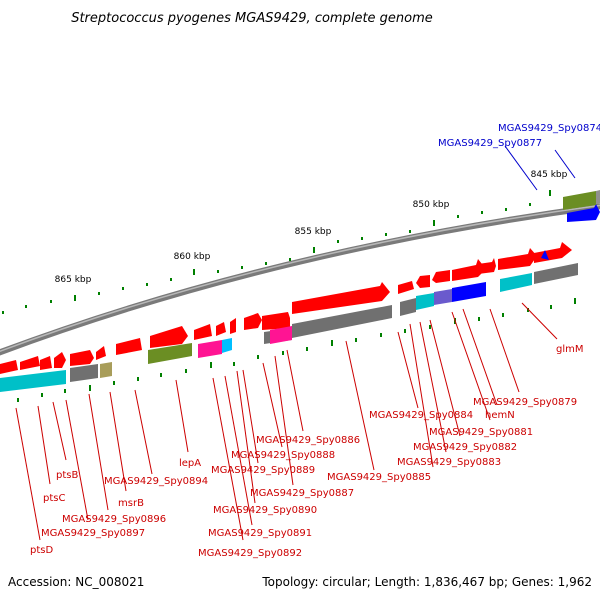 This screenshot has width=600, height=600. Describe the element at coordinates (67, 475) in the screenshot. I see `gene-label: ptsB` at that location.